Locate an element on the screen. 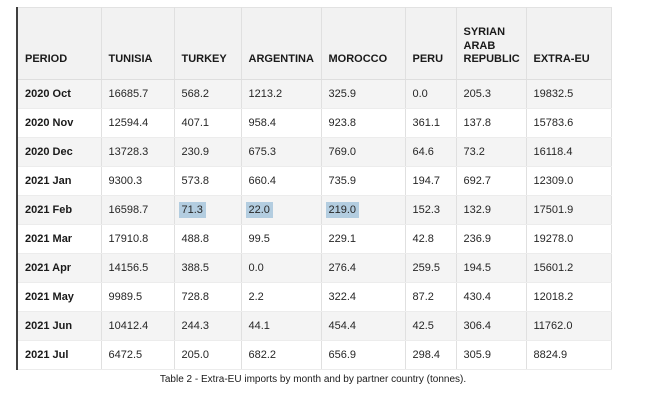 This screenshot has width=651, height=402. value-cell: 73.2 is located at coordinates (491, 152).